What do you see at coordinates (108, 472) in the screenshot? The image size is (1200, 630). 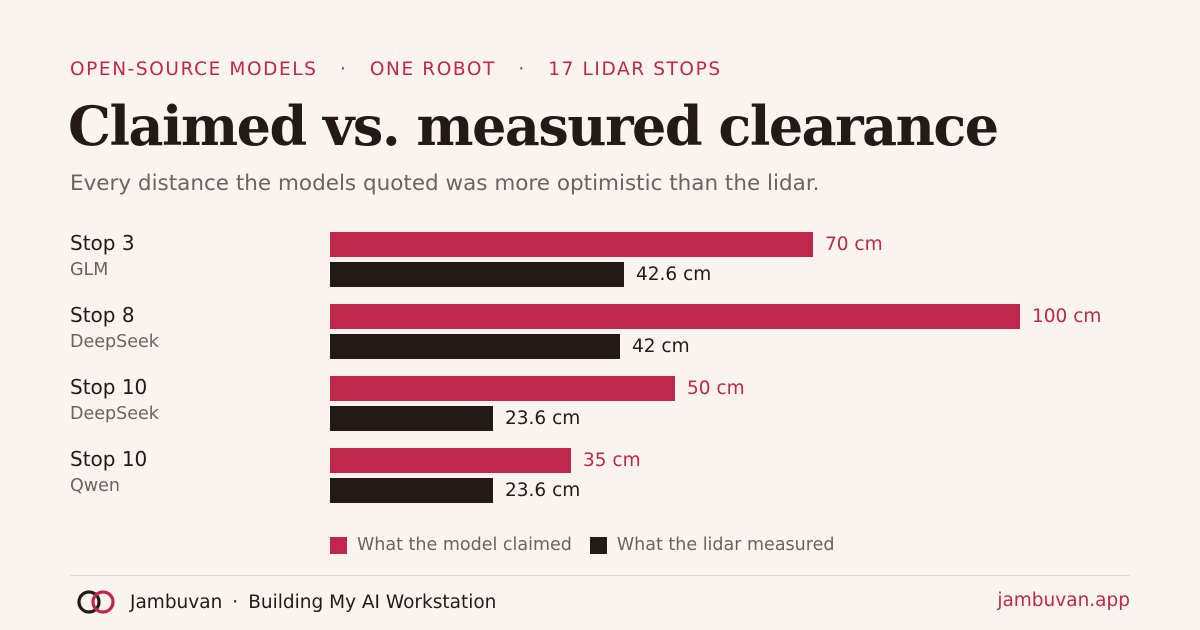 I see `category-label-3: Stop 10 Qwen` at bounding box center [108, 472].